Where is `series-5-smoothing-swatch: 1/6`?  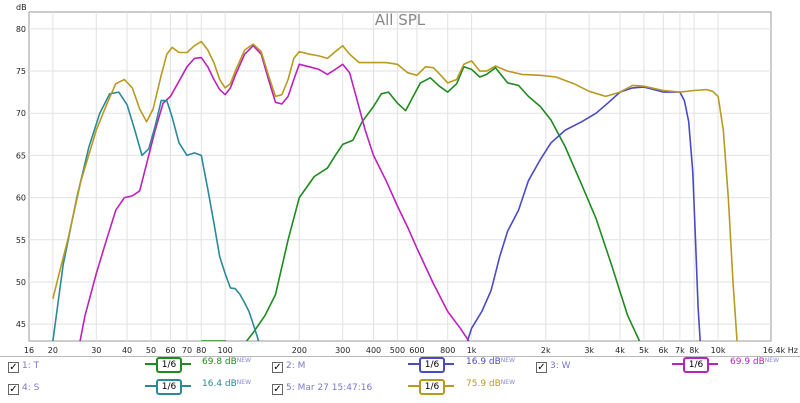 series-5-smoothing-swatch: 1/6 is located at coordinates (431, 387).